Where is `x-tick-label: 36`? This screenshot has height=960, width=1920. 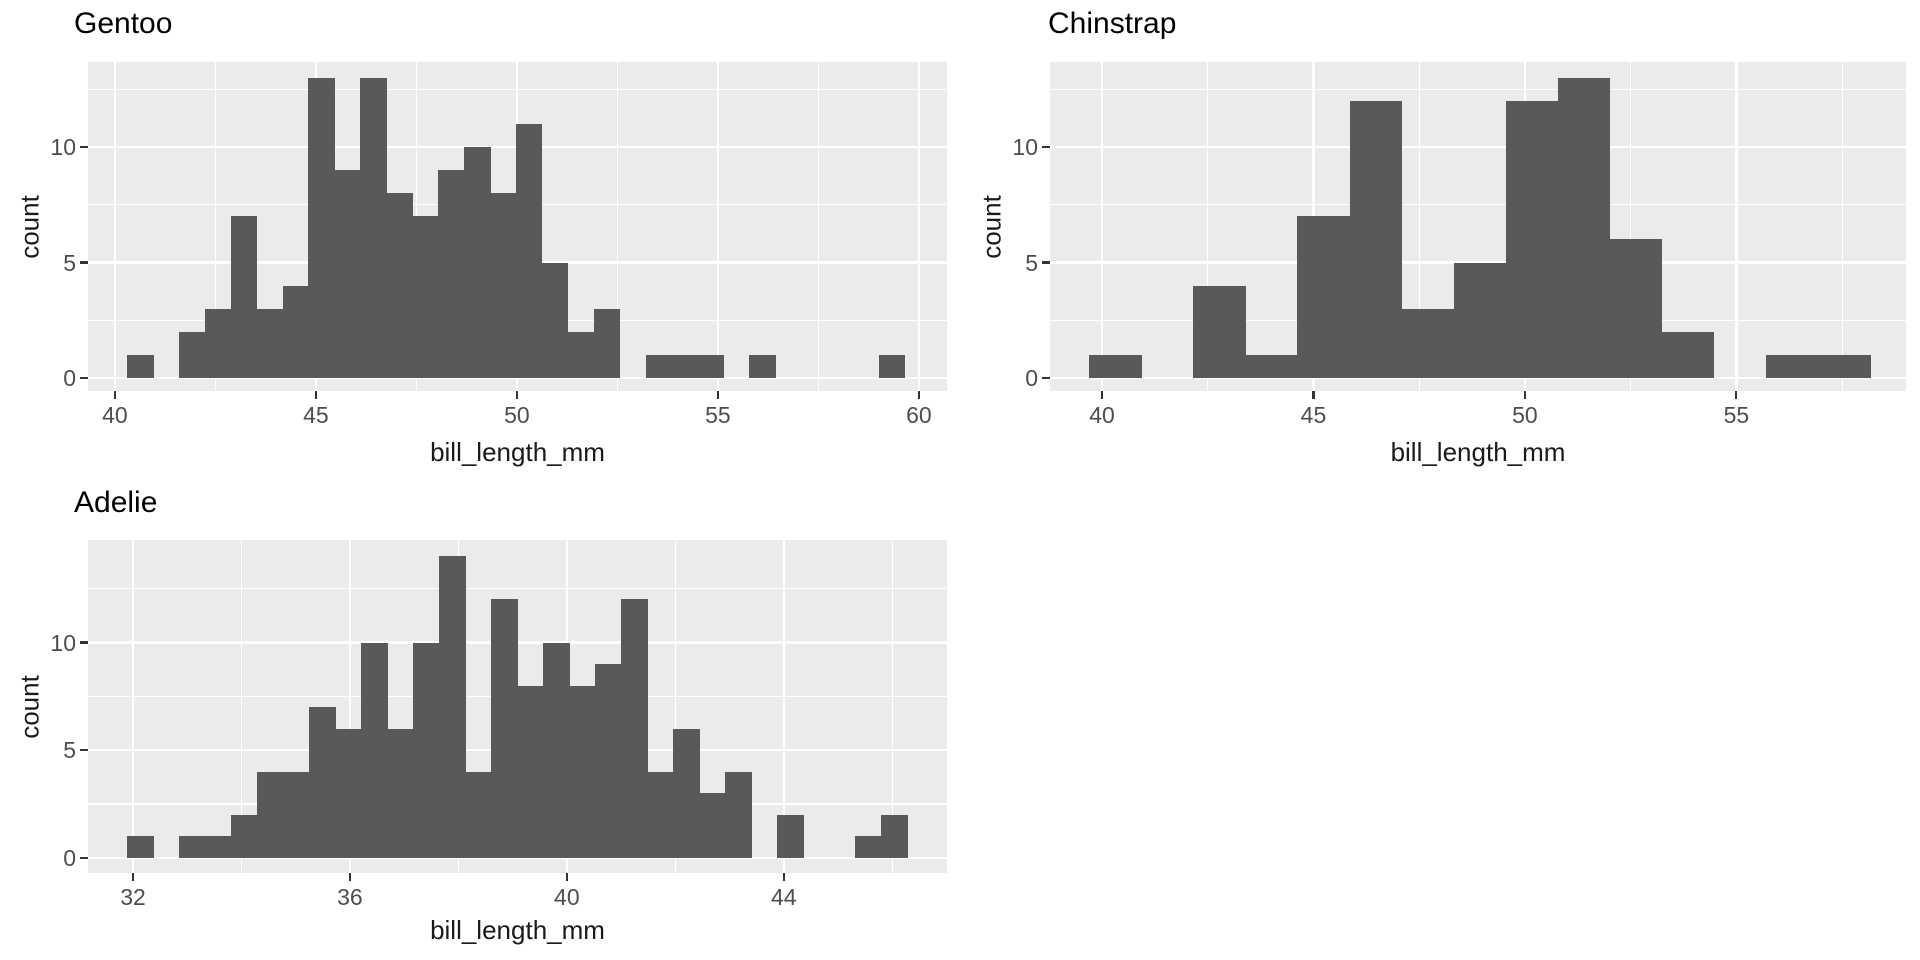
x-tick-label: 36 is located at coordinates (350, 897).